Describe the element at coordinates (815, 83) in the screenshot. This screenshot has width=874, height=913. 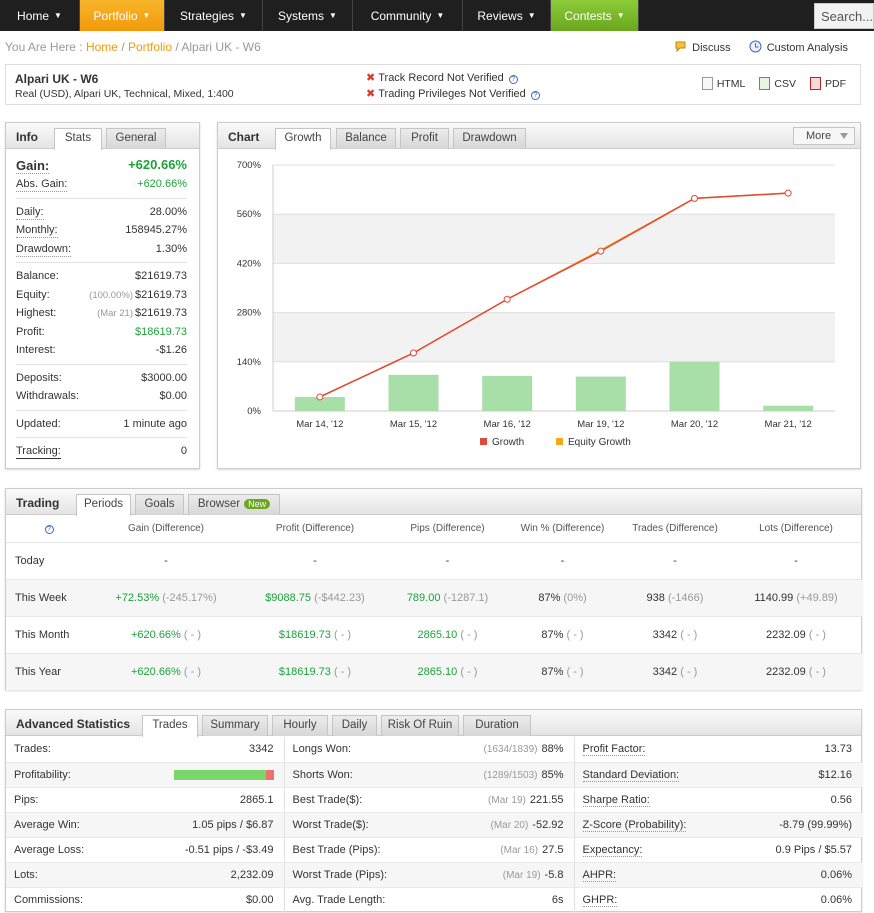
I see `pdf-file-icon` at that location.